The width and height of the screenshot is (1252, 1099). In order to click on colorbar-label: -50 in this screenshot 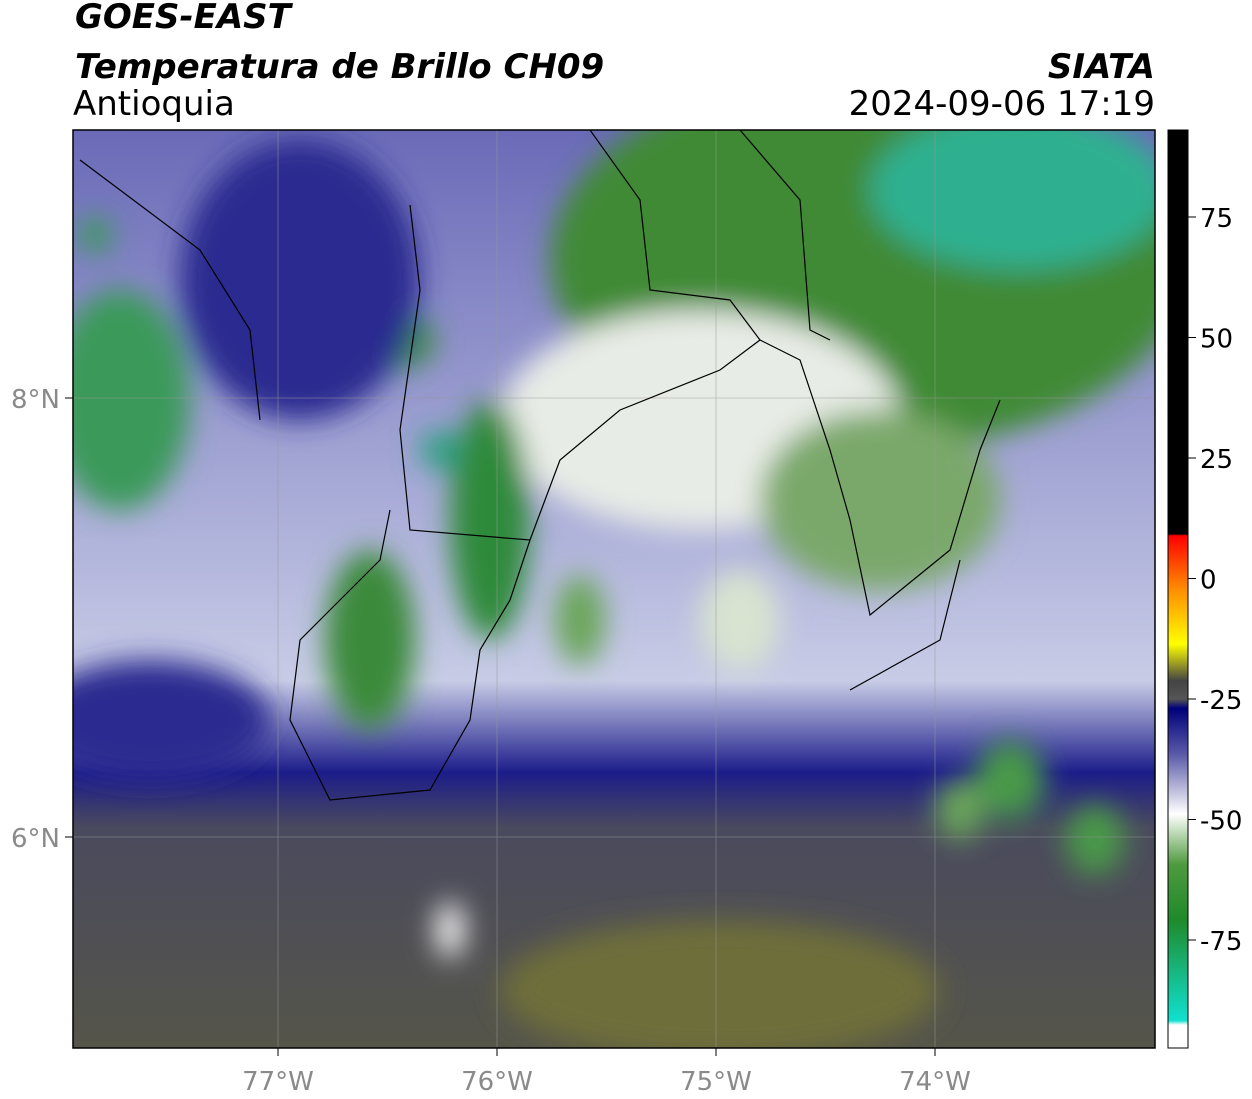, I will do `click(1221, 822)`.